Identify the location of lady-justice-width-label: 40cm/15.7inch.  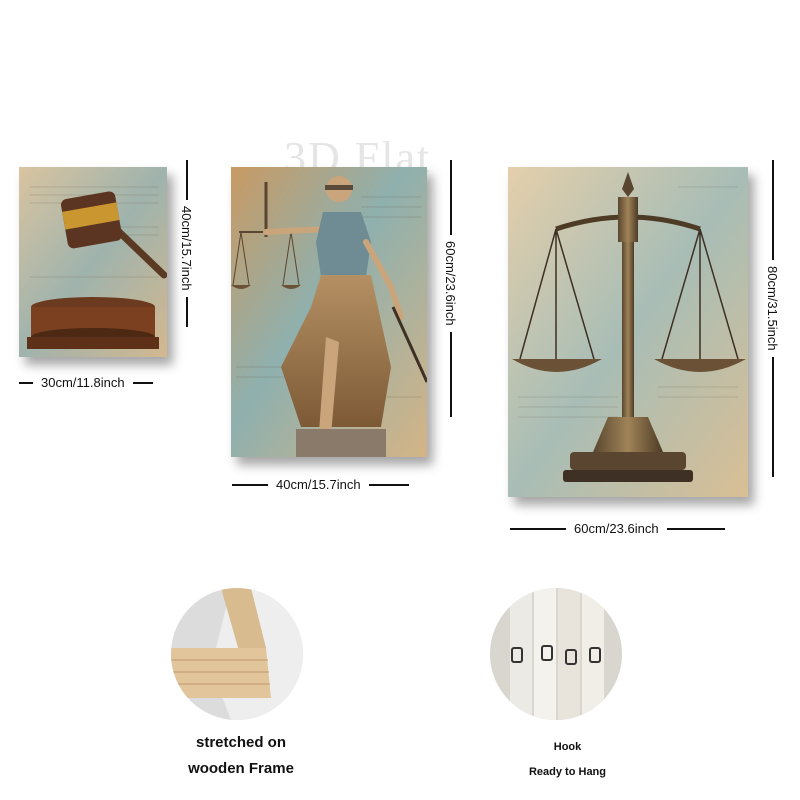
(318, 484).